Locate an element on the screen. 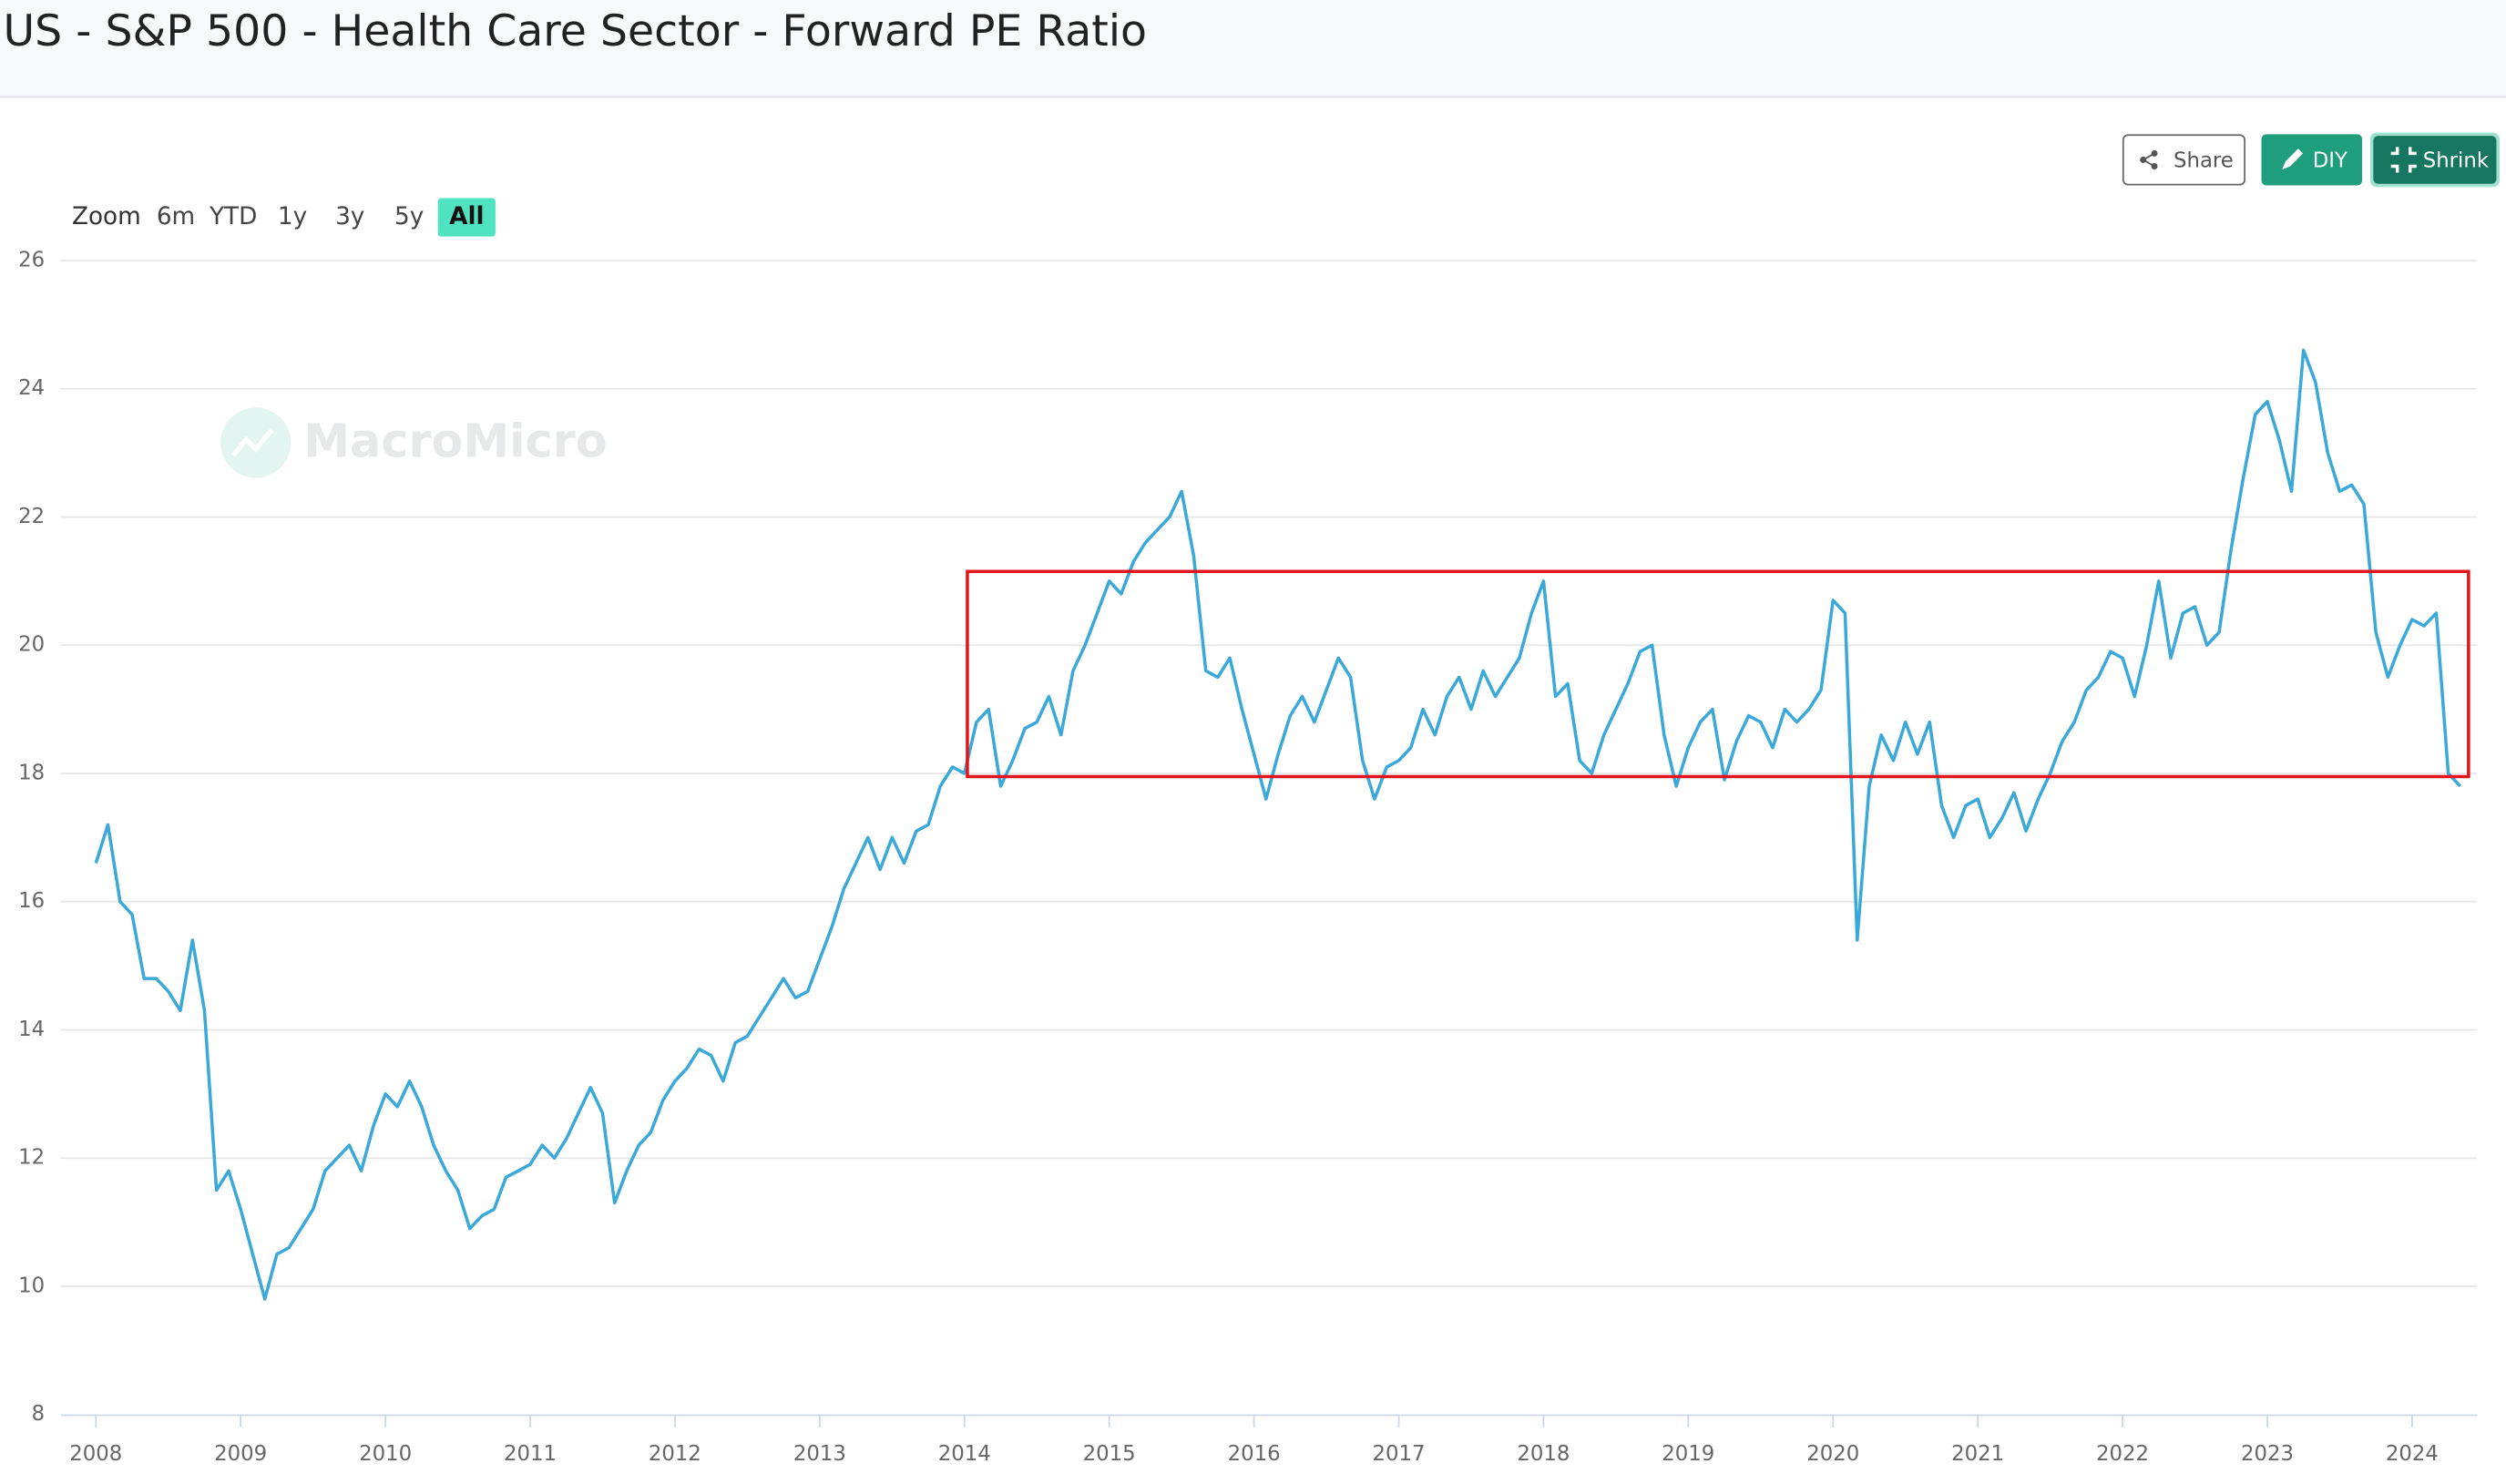 Image resolution: width=2506 pixels, height=1484 pixels. shrink-button: Shrink is located at coordinates (2434, 160).